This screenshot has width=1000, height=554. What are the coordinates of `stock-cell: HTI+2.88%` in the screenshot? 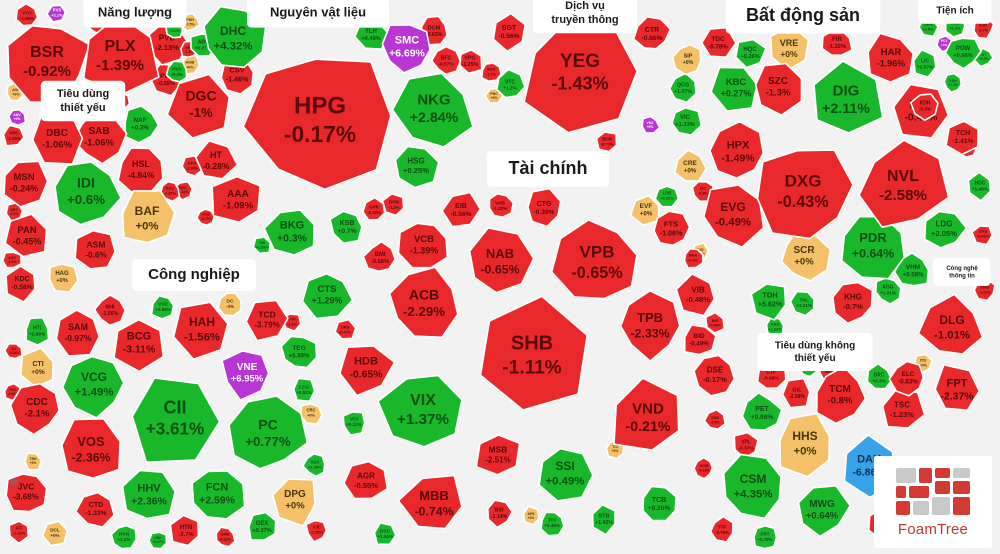 It's located at (37, 331).